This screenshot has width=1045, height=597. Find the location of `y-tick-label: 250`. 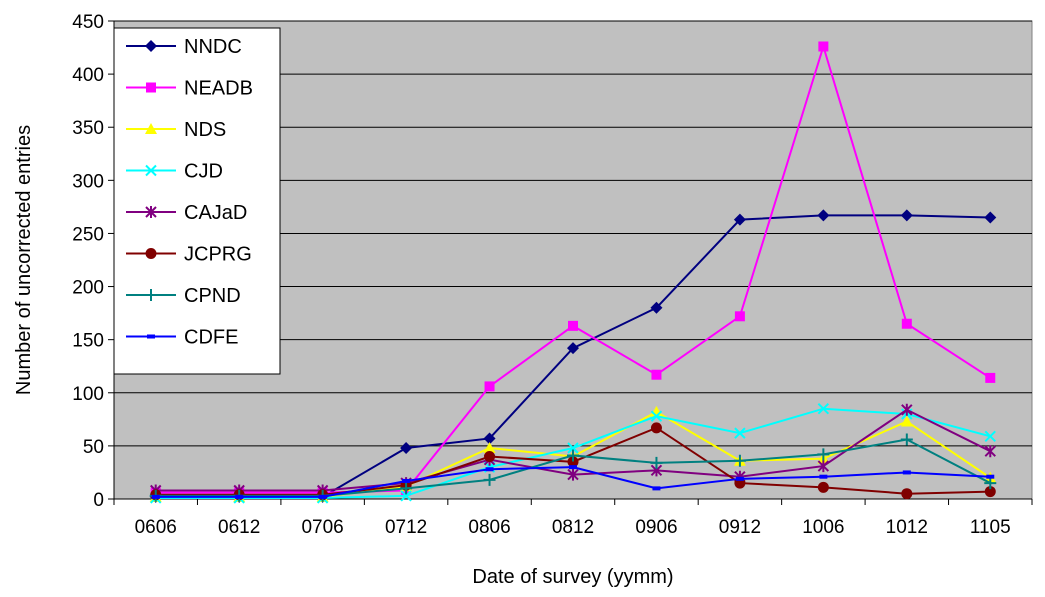

y-tick-label: 250 is located at coordinates (88, 234).